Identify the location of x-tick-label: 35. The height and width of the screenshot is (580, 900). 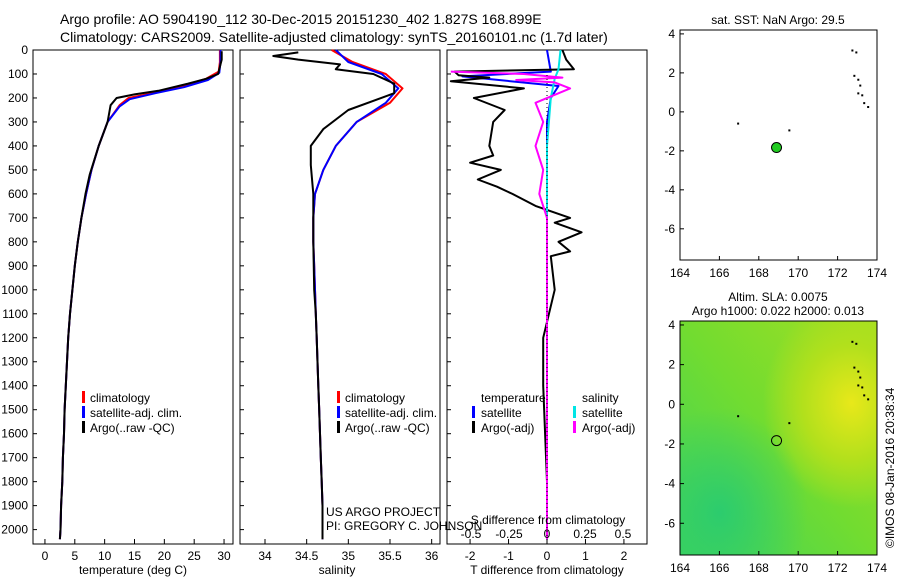
(349, 556).